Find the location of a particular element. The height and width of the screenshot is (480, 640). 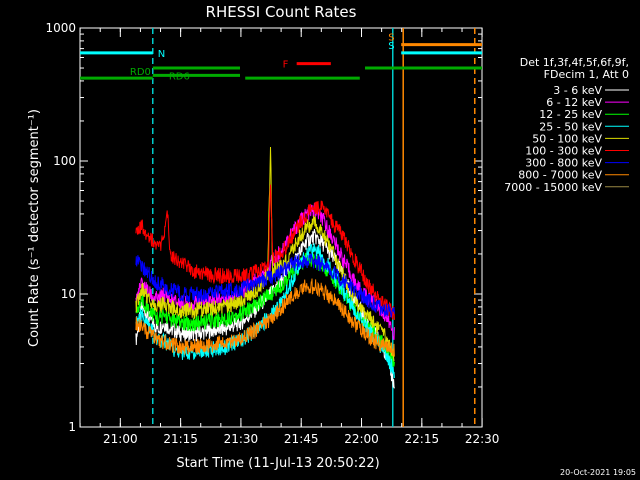

generation-timestamp: 20-Oct-2021 19:05 is located at coordinates (598, 472).